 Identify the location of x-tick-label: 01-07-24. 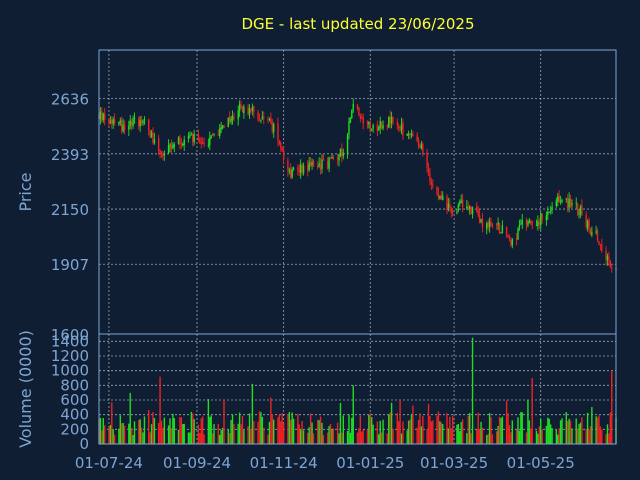
(109, 463).